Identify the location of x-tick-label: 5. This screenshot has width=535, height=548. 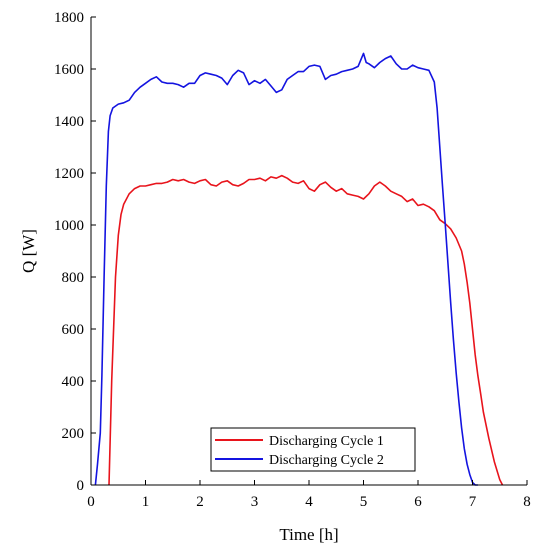
(364, 502).